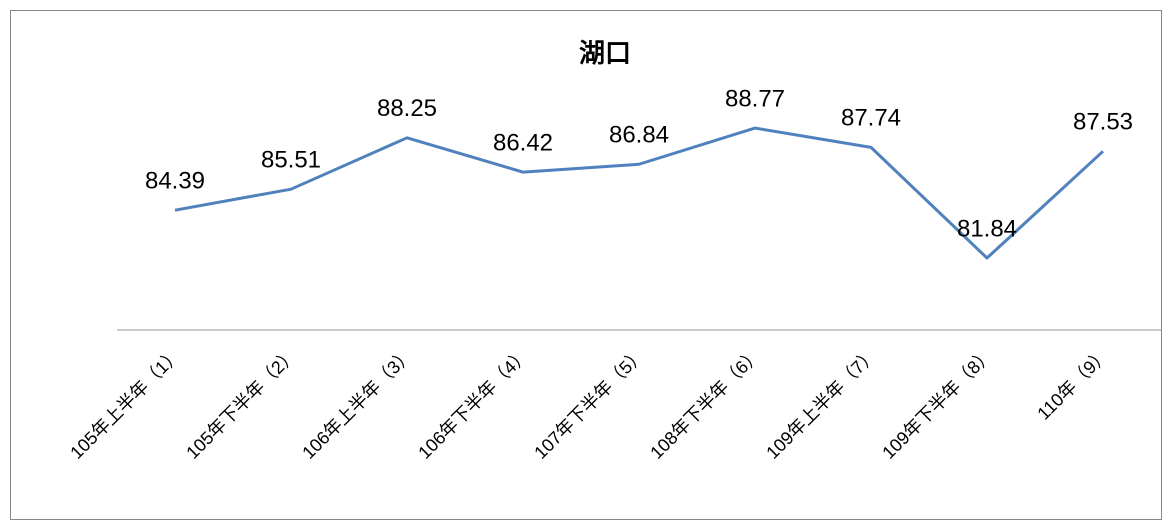  Describe the element at coordinates (1103, 122) in the screenshot. I see `data-label: 87.53` at that location.